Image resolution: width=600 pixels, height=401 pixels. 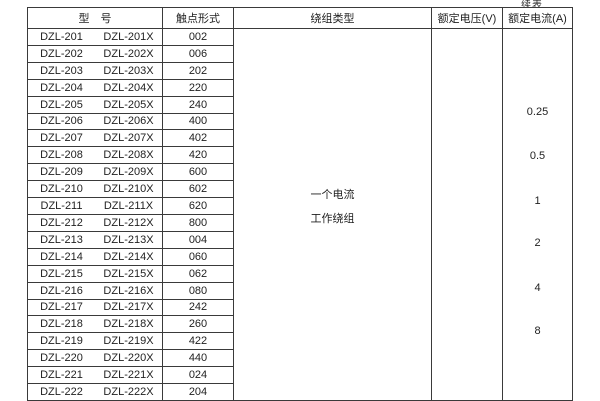 I want to click on model-cell: DZL-215 DZL-215X, so click(x=95, y=273).